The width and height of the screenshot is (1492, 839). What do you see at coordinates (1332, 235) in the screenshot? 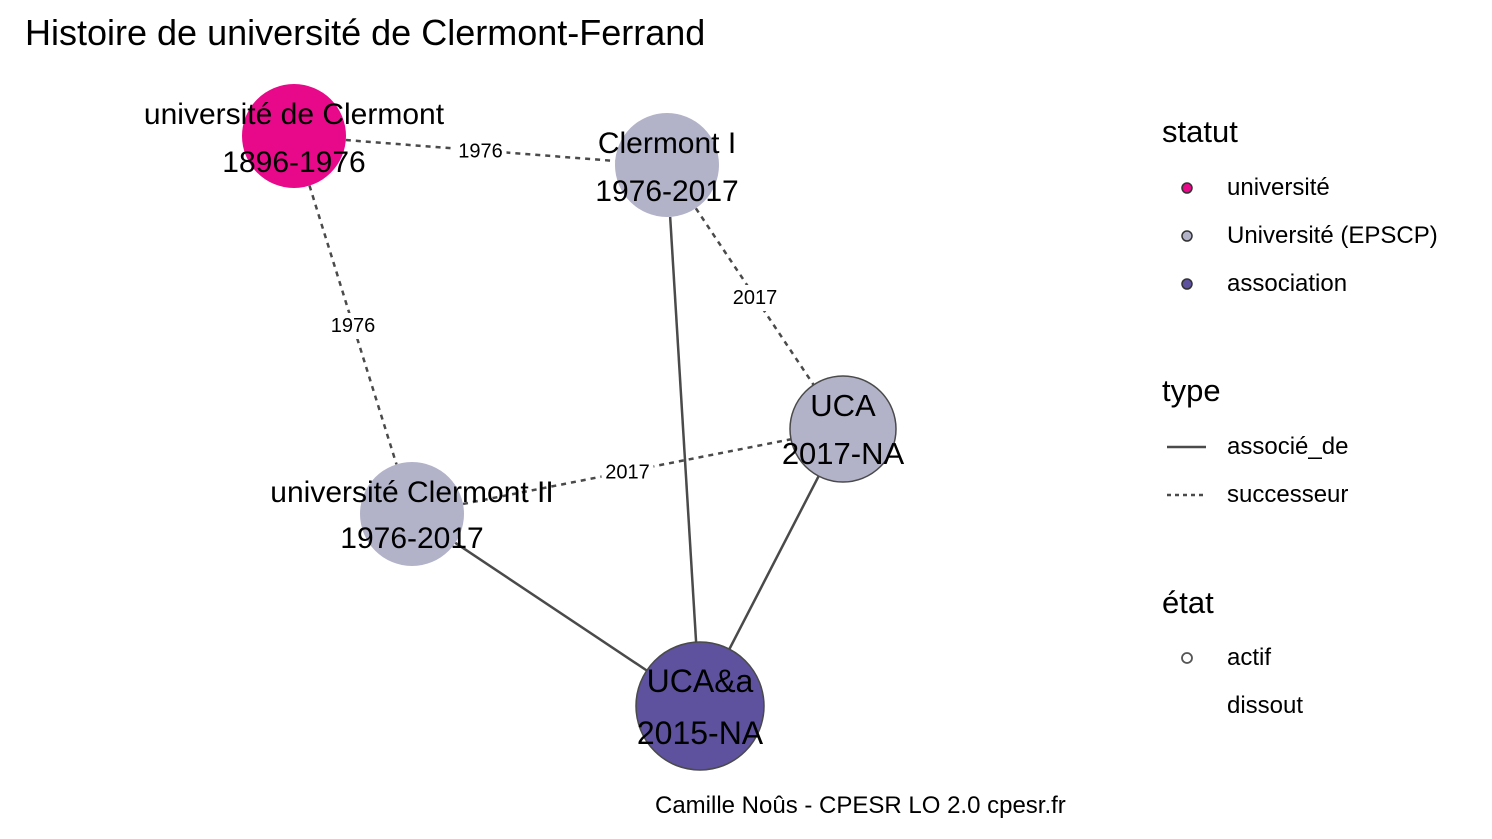
I see `legend-label-epscp: Université (EPSCP)` at bounding box center [1332, 235].